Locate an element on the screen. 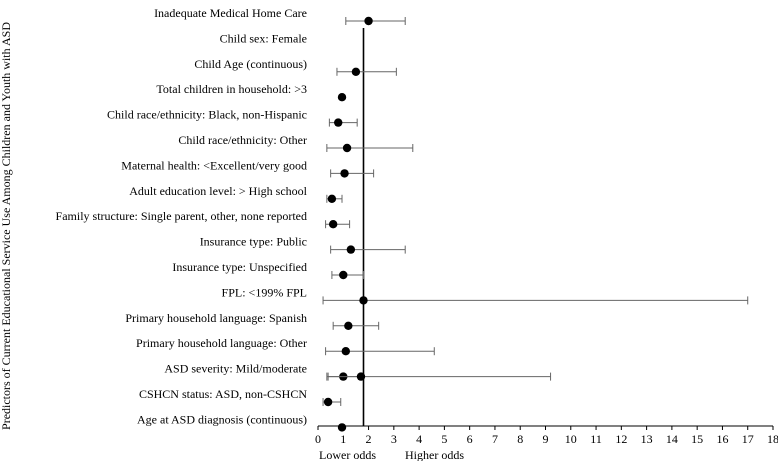  x-tick-label: 15 is located at coordinates (697, 439).